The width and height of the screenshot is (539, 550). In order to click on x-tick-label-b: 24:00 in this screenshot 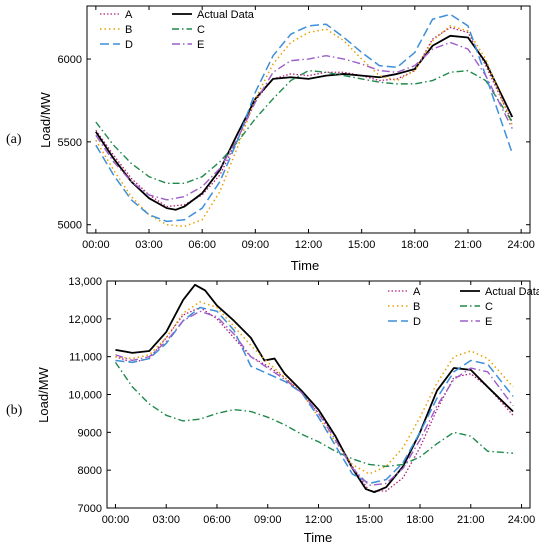, I will do `click(522, 520)`.